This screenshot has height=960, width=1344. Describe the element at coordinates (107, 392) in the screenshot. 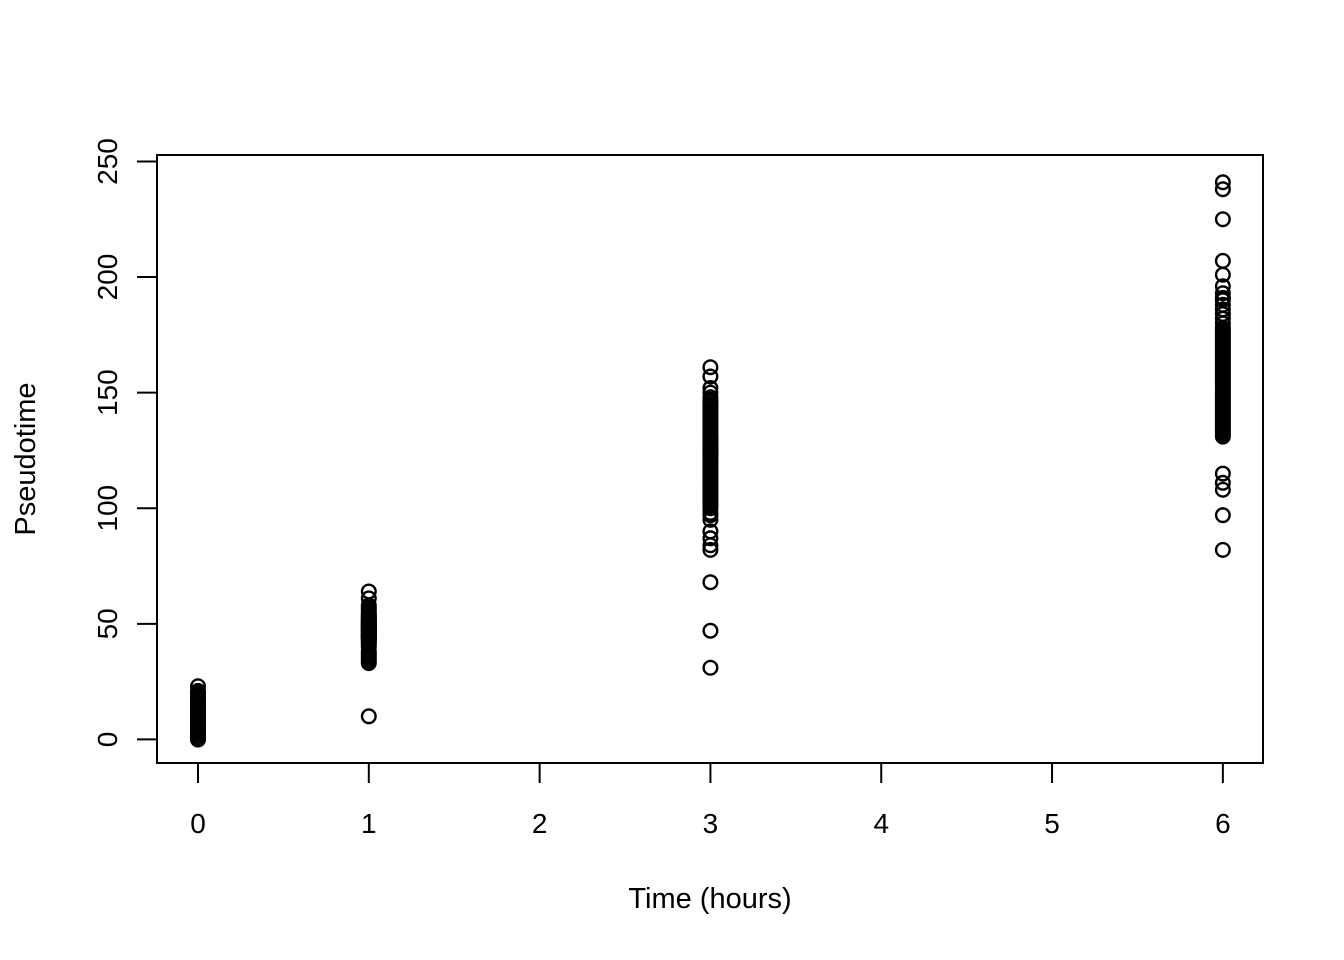

I see `y-tick-label: 150` at that location.